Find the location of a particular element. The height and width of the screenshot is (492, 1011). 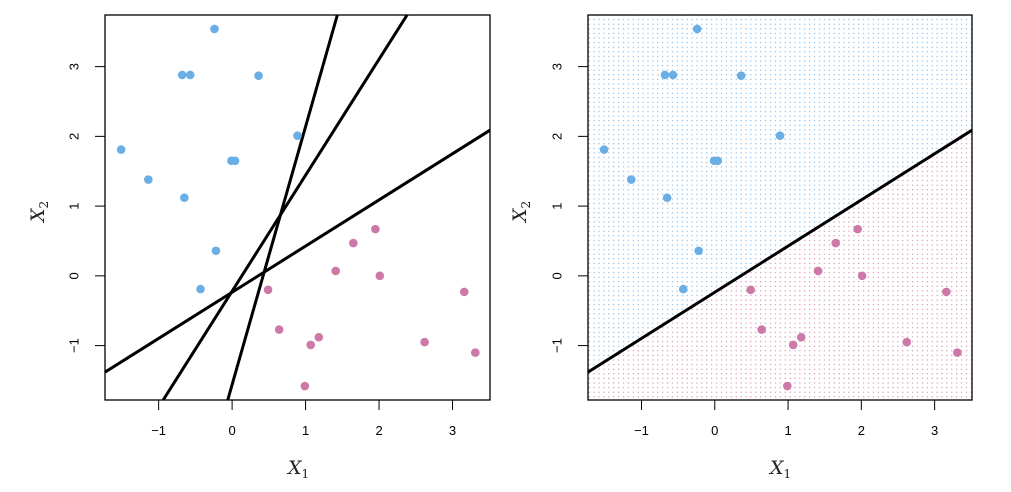

x-axis-label-left: X1 is located at coordinates (297, 469).